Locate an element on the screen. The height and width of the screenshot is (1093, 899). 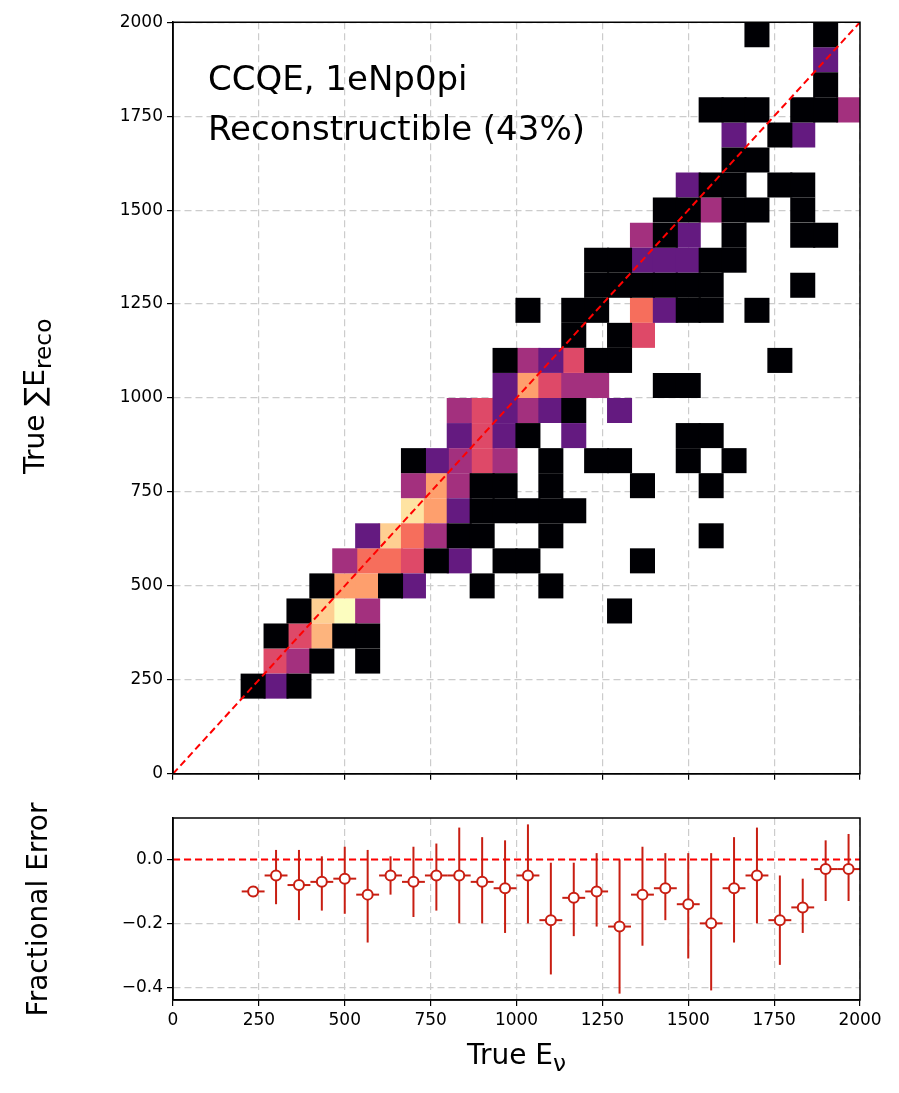
y-tick-label: 1500 is located at coordinates (141, 208).